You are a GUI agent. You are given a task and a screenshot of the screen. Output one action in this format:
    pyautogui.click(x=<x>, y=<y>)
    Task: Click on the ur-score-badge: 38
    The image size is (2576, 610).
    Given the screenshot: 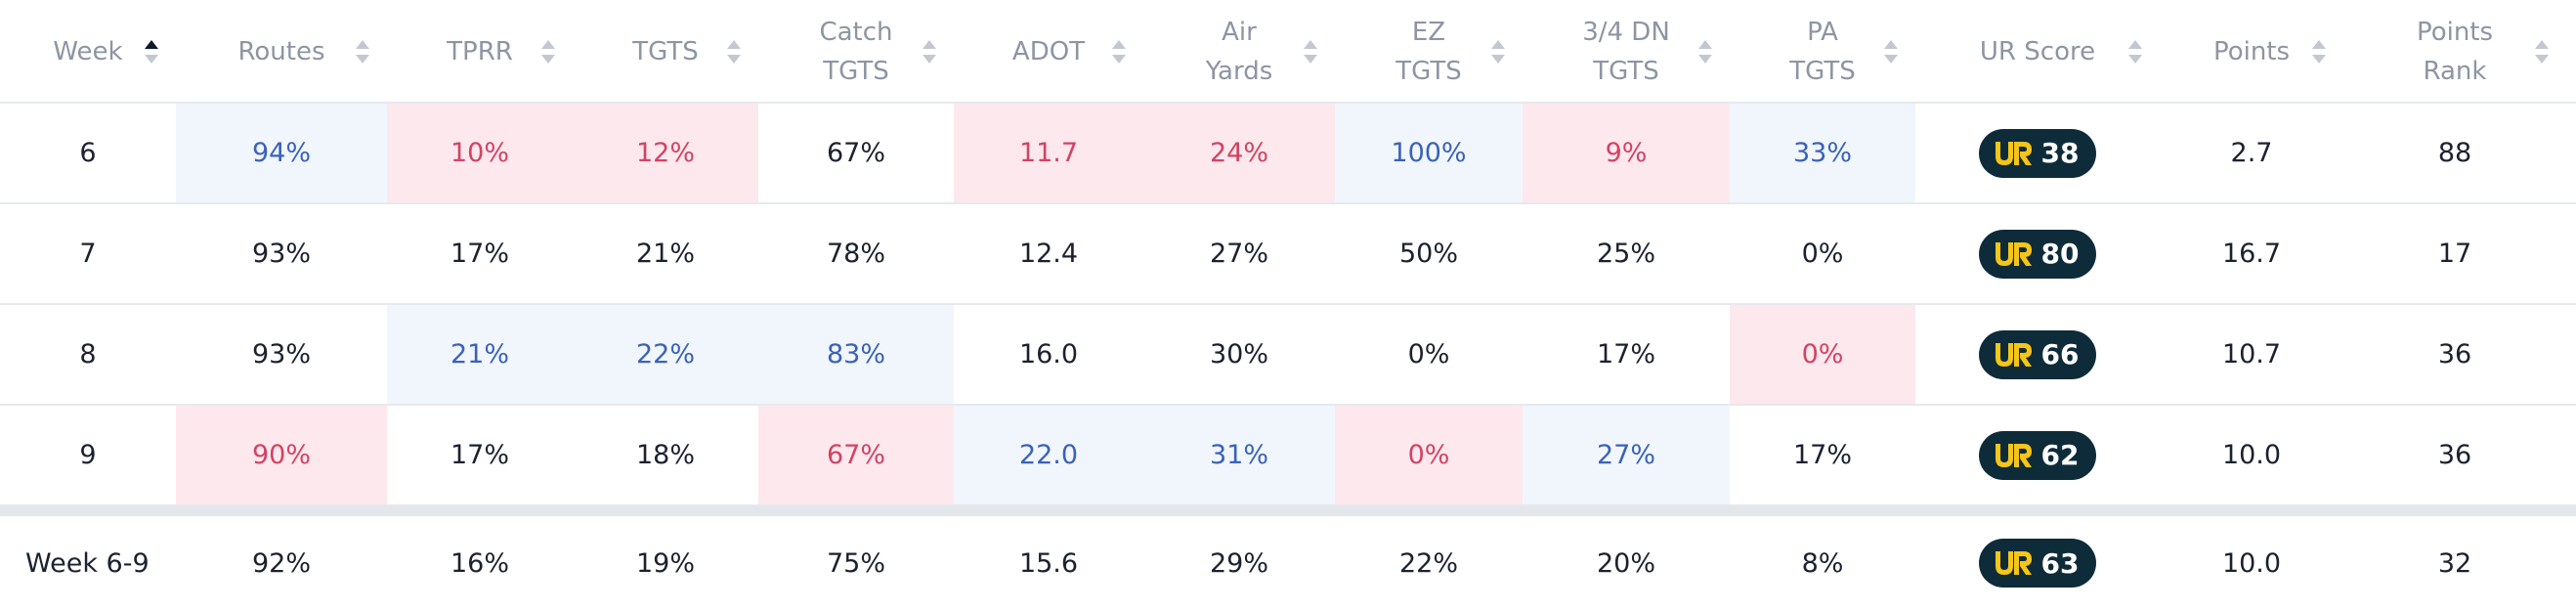 What is the action you would take?
    pyautogui.click(x=2037, y=153)
    